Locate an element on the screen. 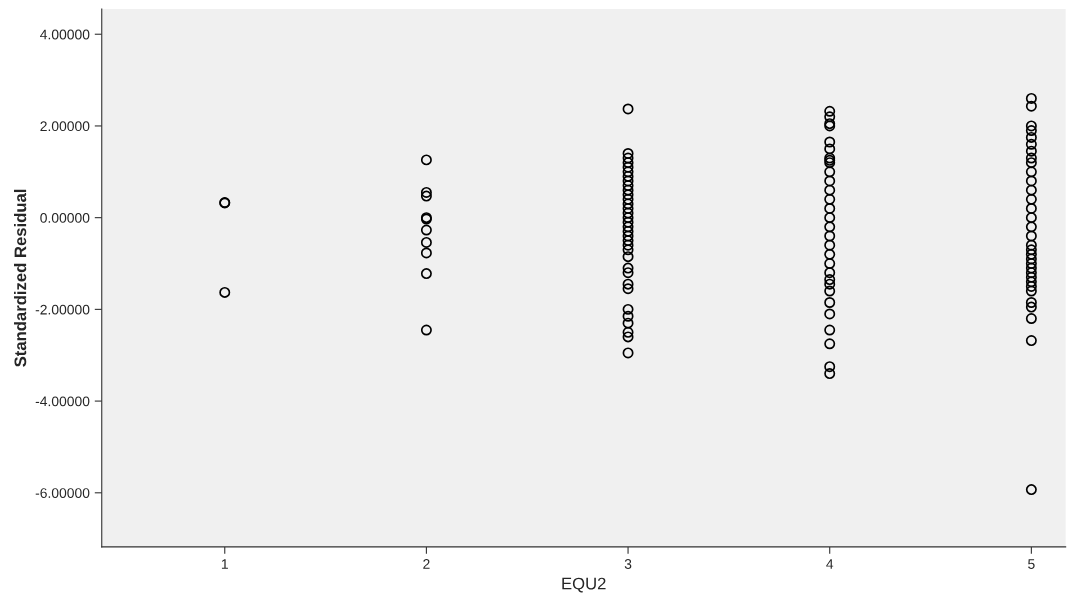 The image size is (1071, 601). y-tick-label: -4.00000 is located at coordinates (62, 401).